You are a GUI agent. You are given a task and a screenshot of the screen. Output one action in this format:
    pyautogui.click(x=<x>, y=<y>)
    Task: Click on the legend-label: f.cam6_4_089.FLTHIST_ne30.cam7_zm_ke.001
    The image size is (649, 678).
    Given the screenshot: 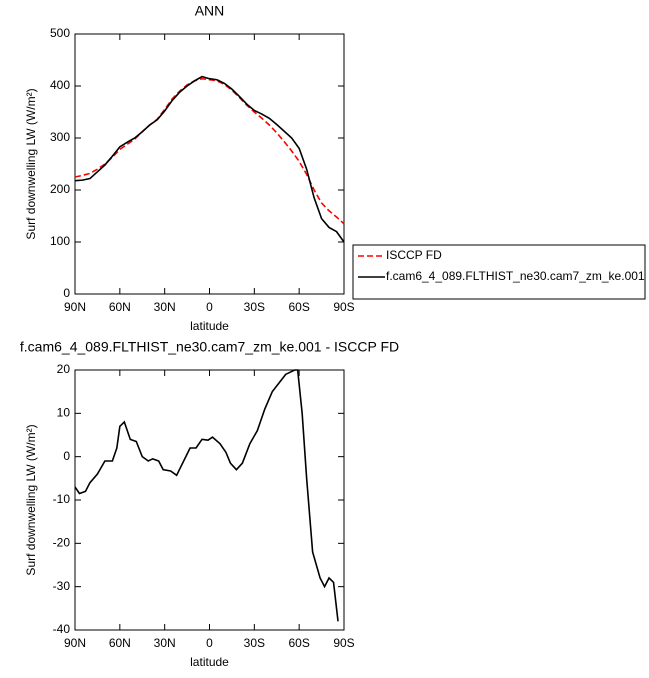 What is the action you would take?
    pyautogui.click(x=515, y=276)
    